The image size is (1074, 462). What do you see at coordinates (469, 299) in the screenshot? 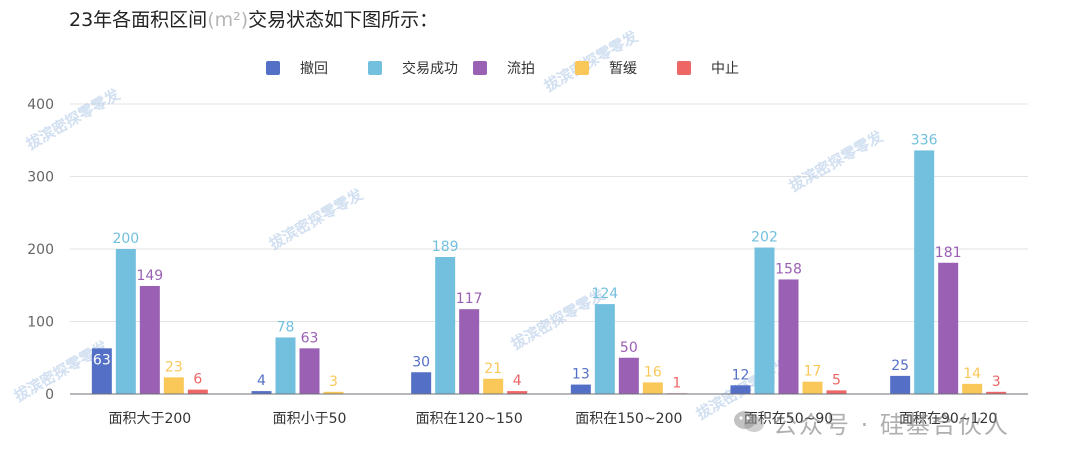
I see `data-label: 117` at bounding box center [469, 299].